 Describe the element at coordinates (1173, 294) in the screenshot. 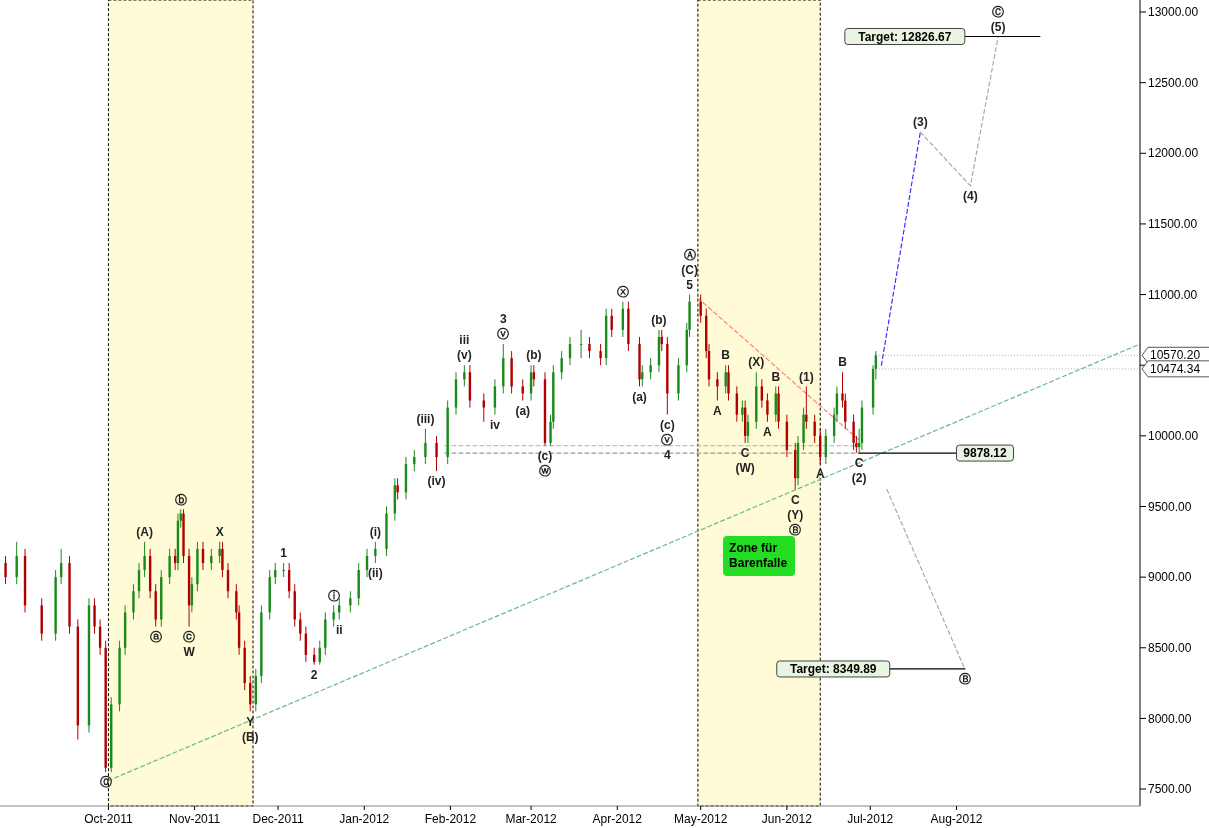

I see `y-tick-label: 11000.00` at that location.